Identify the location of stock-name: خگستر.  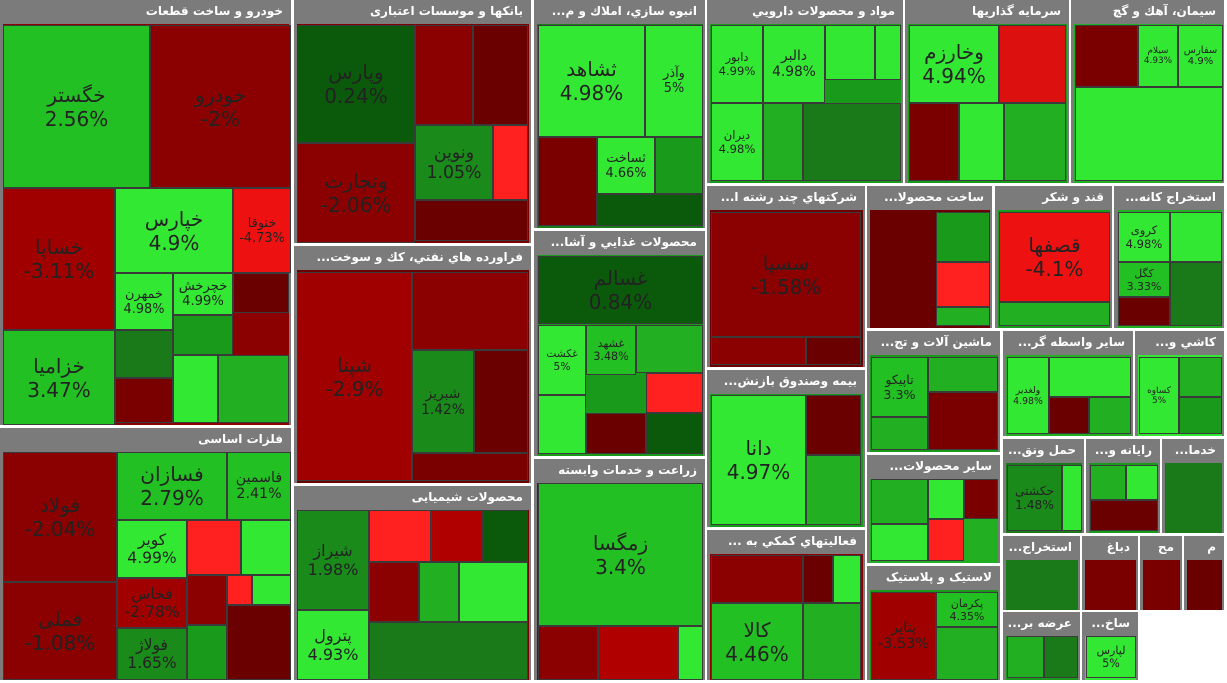
(76, 94).